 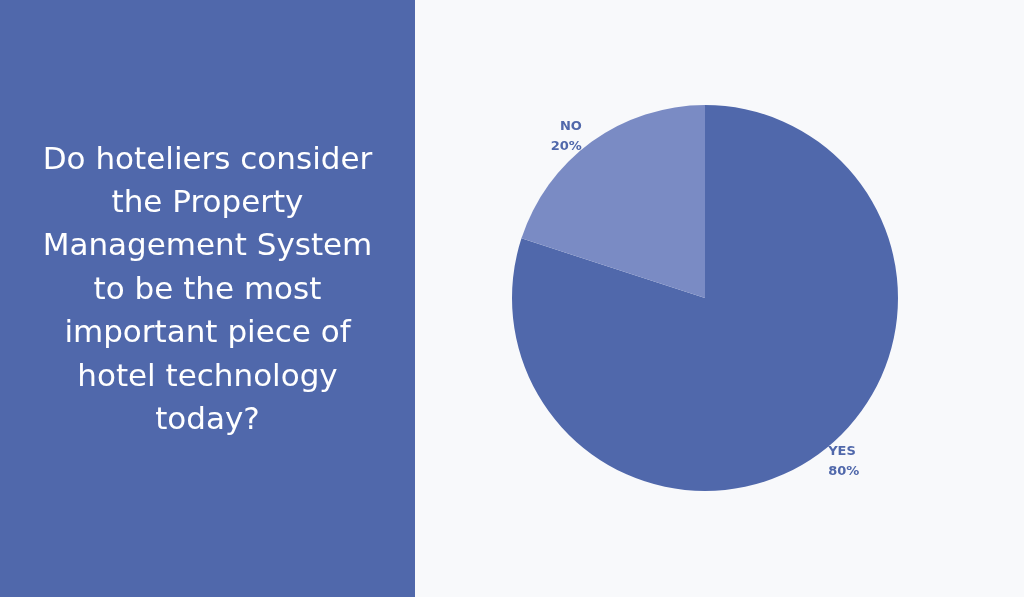 What do you see at coordinates (844, 471) in the screenshot?
I see `data-label: 80%` at bounding box center [844, 471].